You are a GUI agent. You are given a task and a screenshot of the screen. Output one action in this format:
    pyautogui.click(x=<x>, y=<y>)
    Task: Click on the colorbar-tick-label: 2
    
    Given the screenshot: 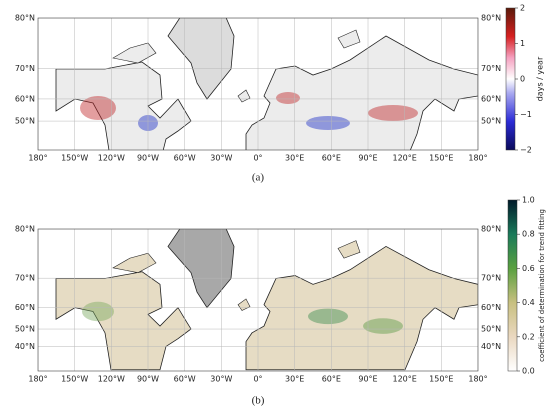 What is the action you would take?
    pyautogui.click(x=522, y=8)
    